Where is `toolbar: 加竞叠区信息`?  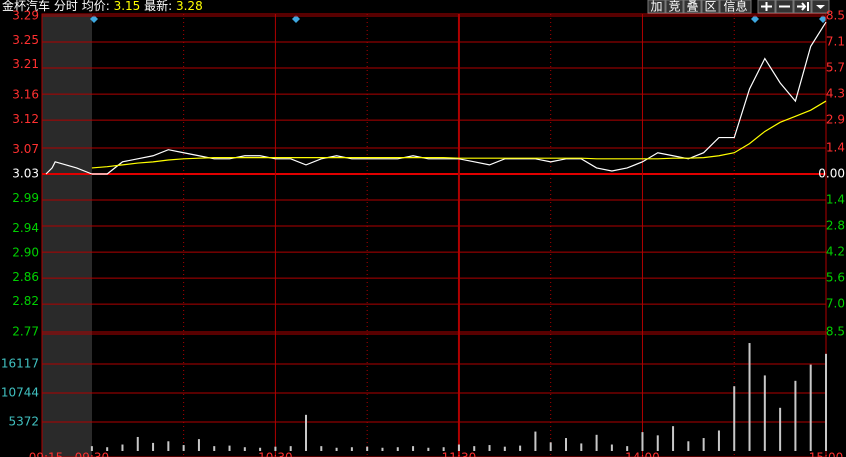 toolbar: 加竞叠区信息 is located at coordinates (699, 7).